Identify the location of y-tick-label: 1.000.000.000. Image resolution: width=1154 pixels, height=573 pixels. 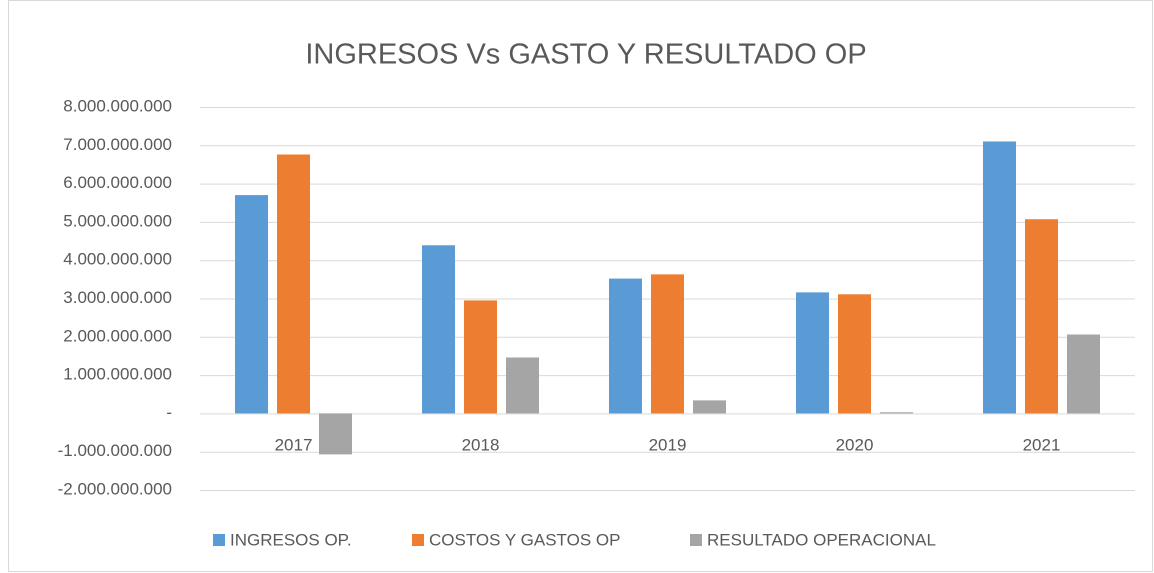
(117, 374).